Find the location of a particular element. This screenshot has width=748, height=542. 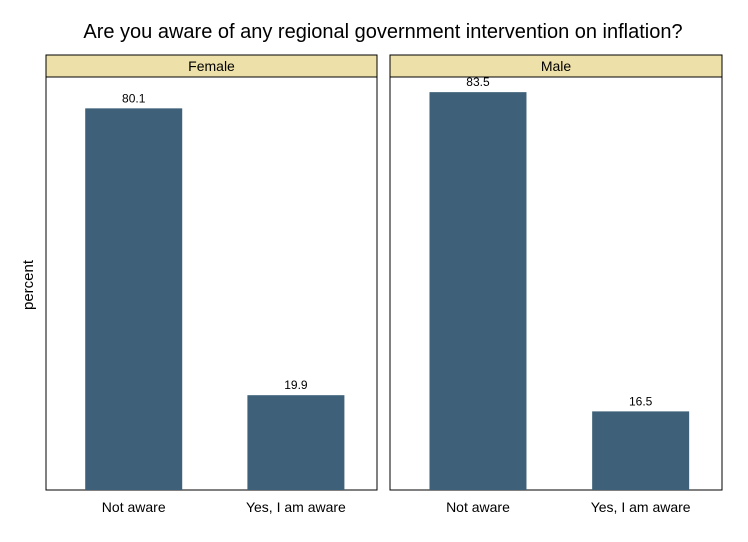

x-tick-label-male-1: Not aware is located at coordinates (478, 507).